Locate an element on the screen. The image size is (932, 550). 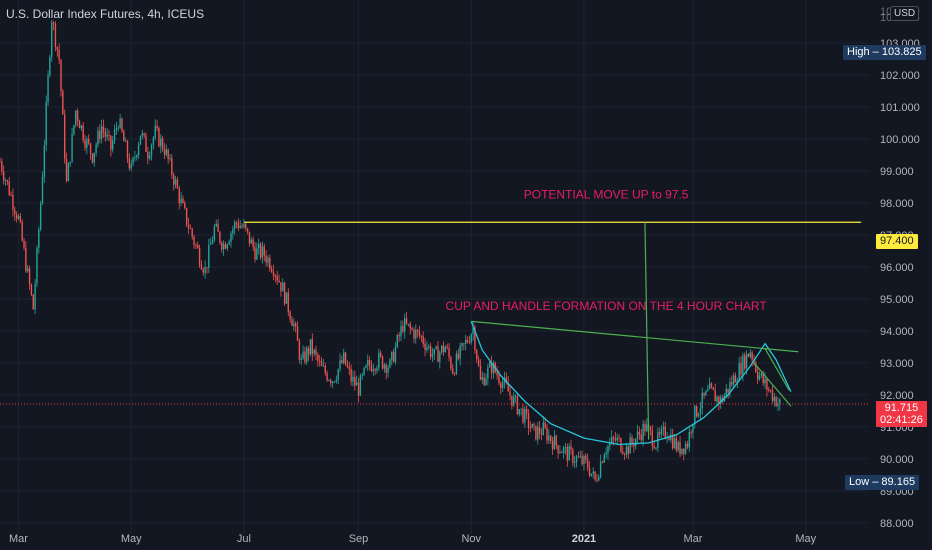
high-label-text: High is located at coordinates (858, 52).